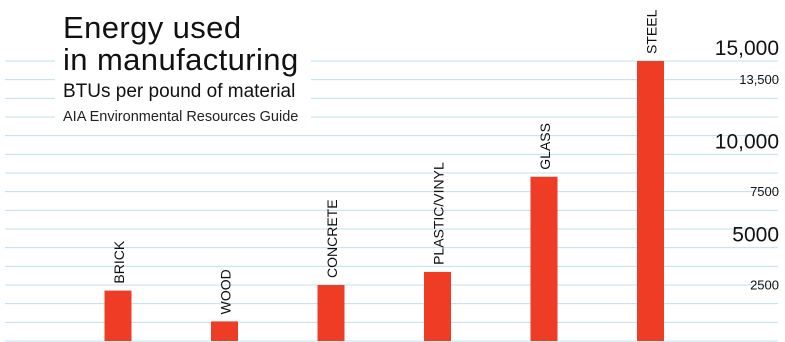 Image resolution: width=785 pixels, height=342 pixels. What do you see at coordinates (179, 91) in the screenshot?
I see `chart-subtitle: BTUs per pound of material` at bounding box center [179, 91].